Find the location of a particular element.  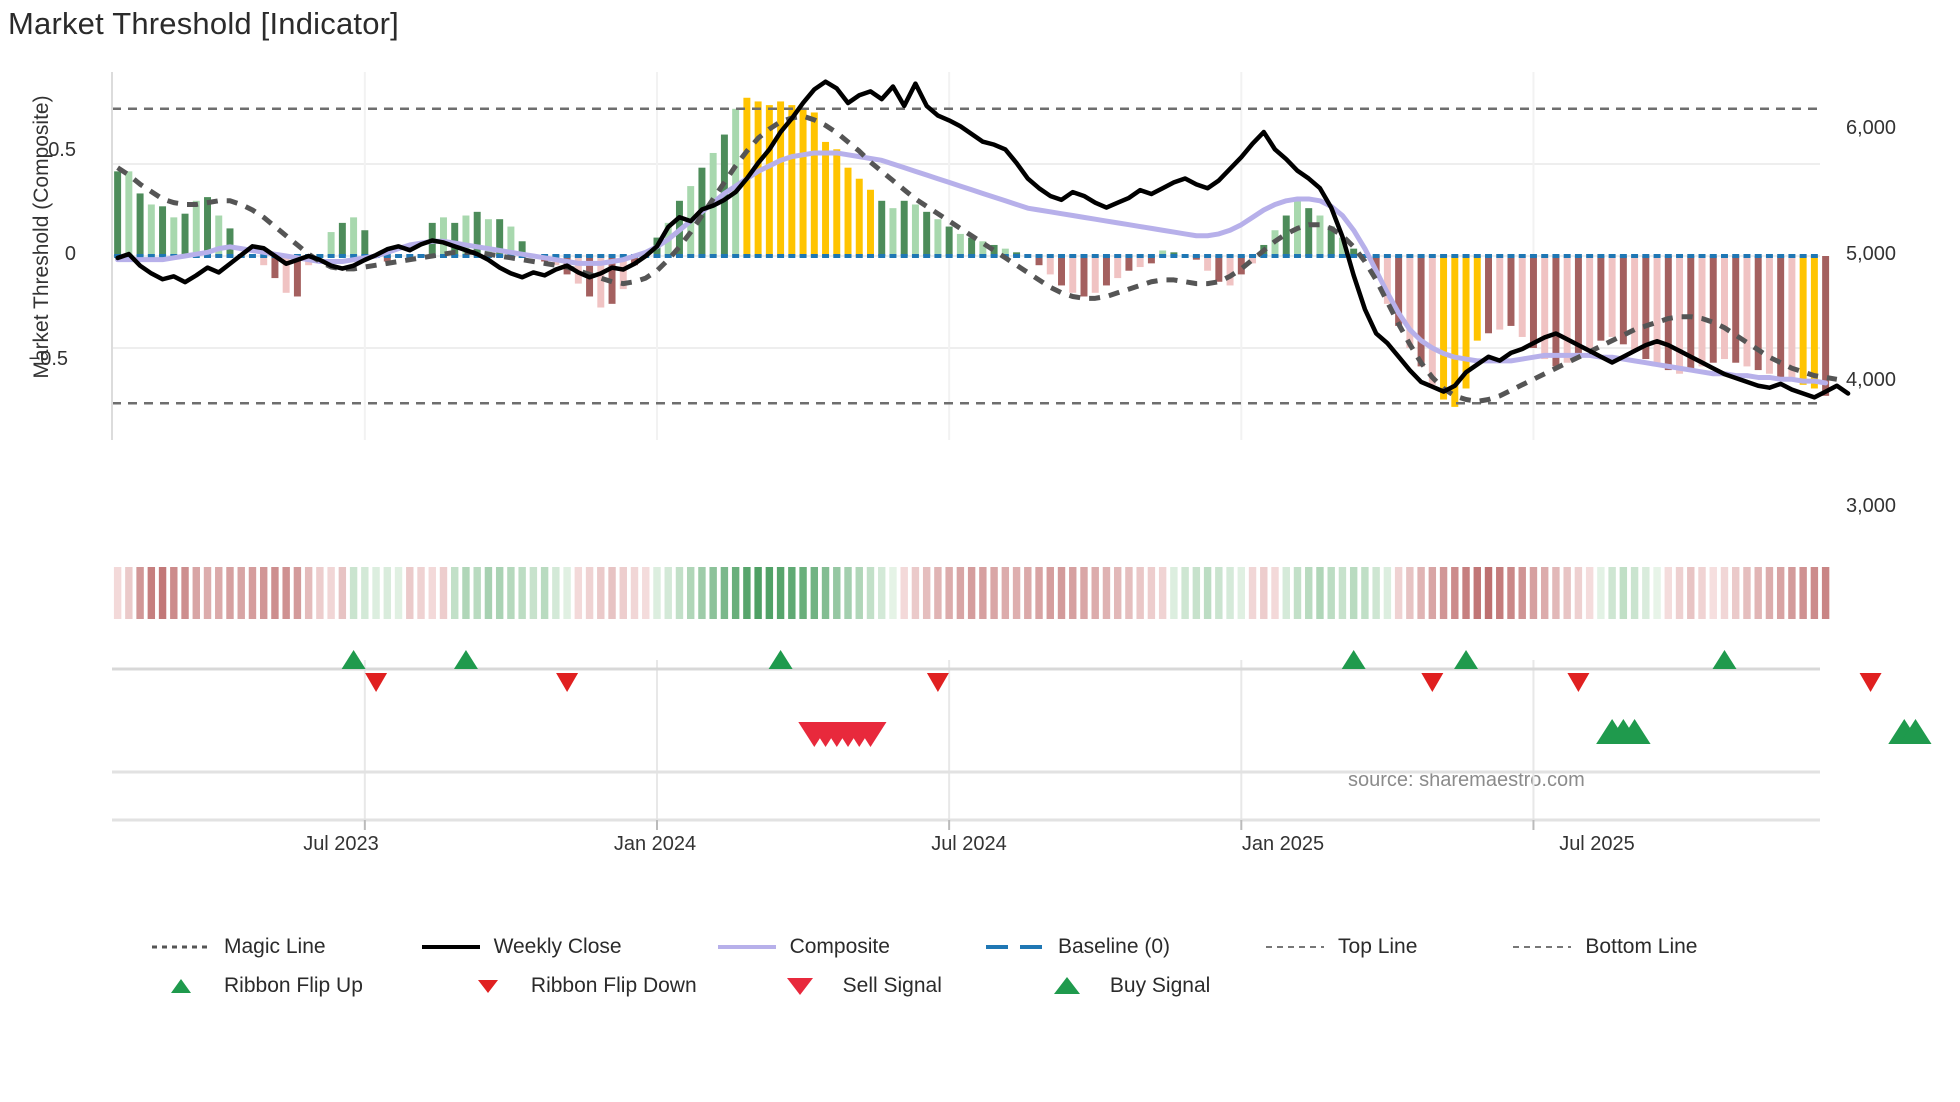

dashed-gray-line-icon is located at coordinates (181, 947).